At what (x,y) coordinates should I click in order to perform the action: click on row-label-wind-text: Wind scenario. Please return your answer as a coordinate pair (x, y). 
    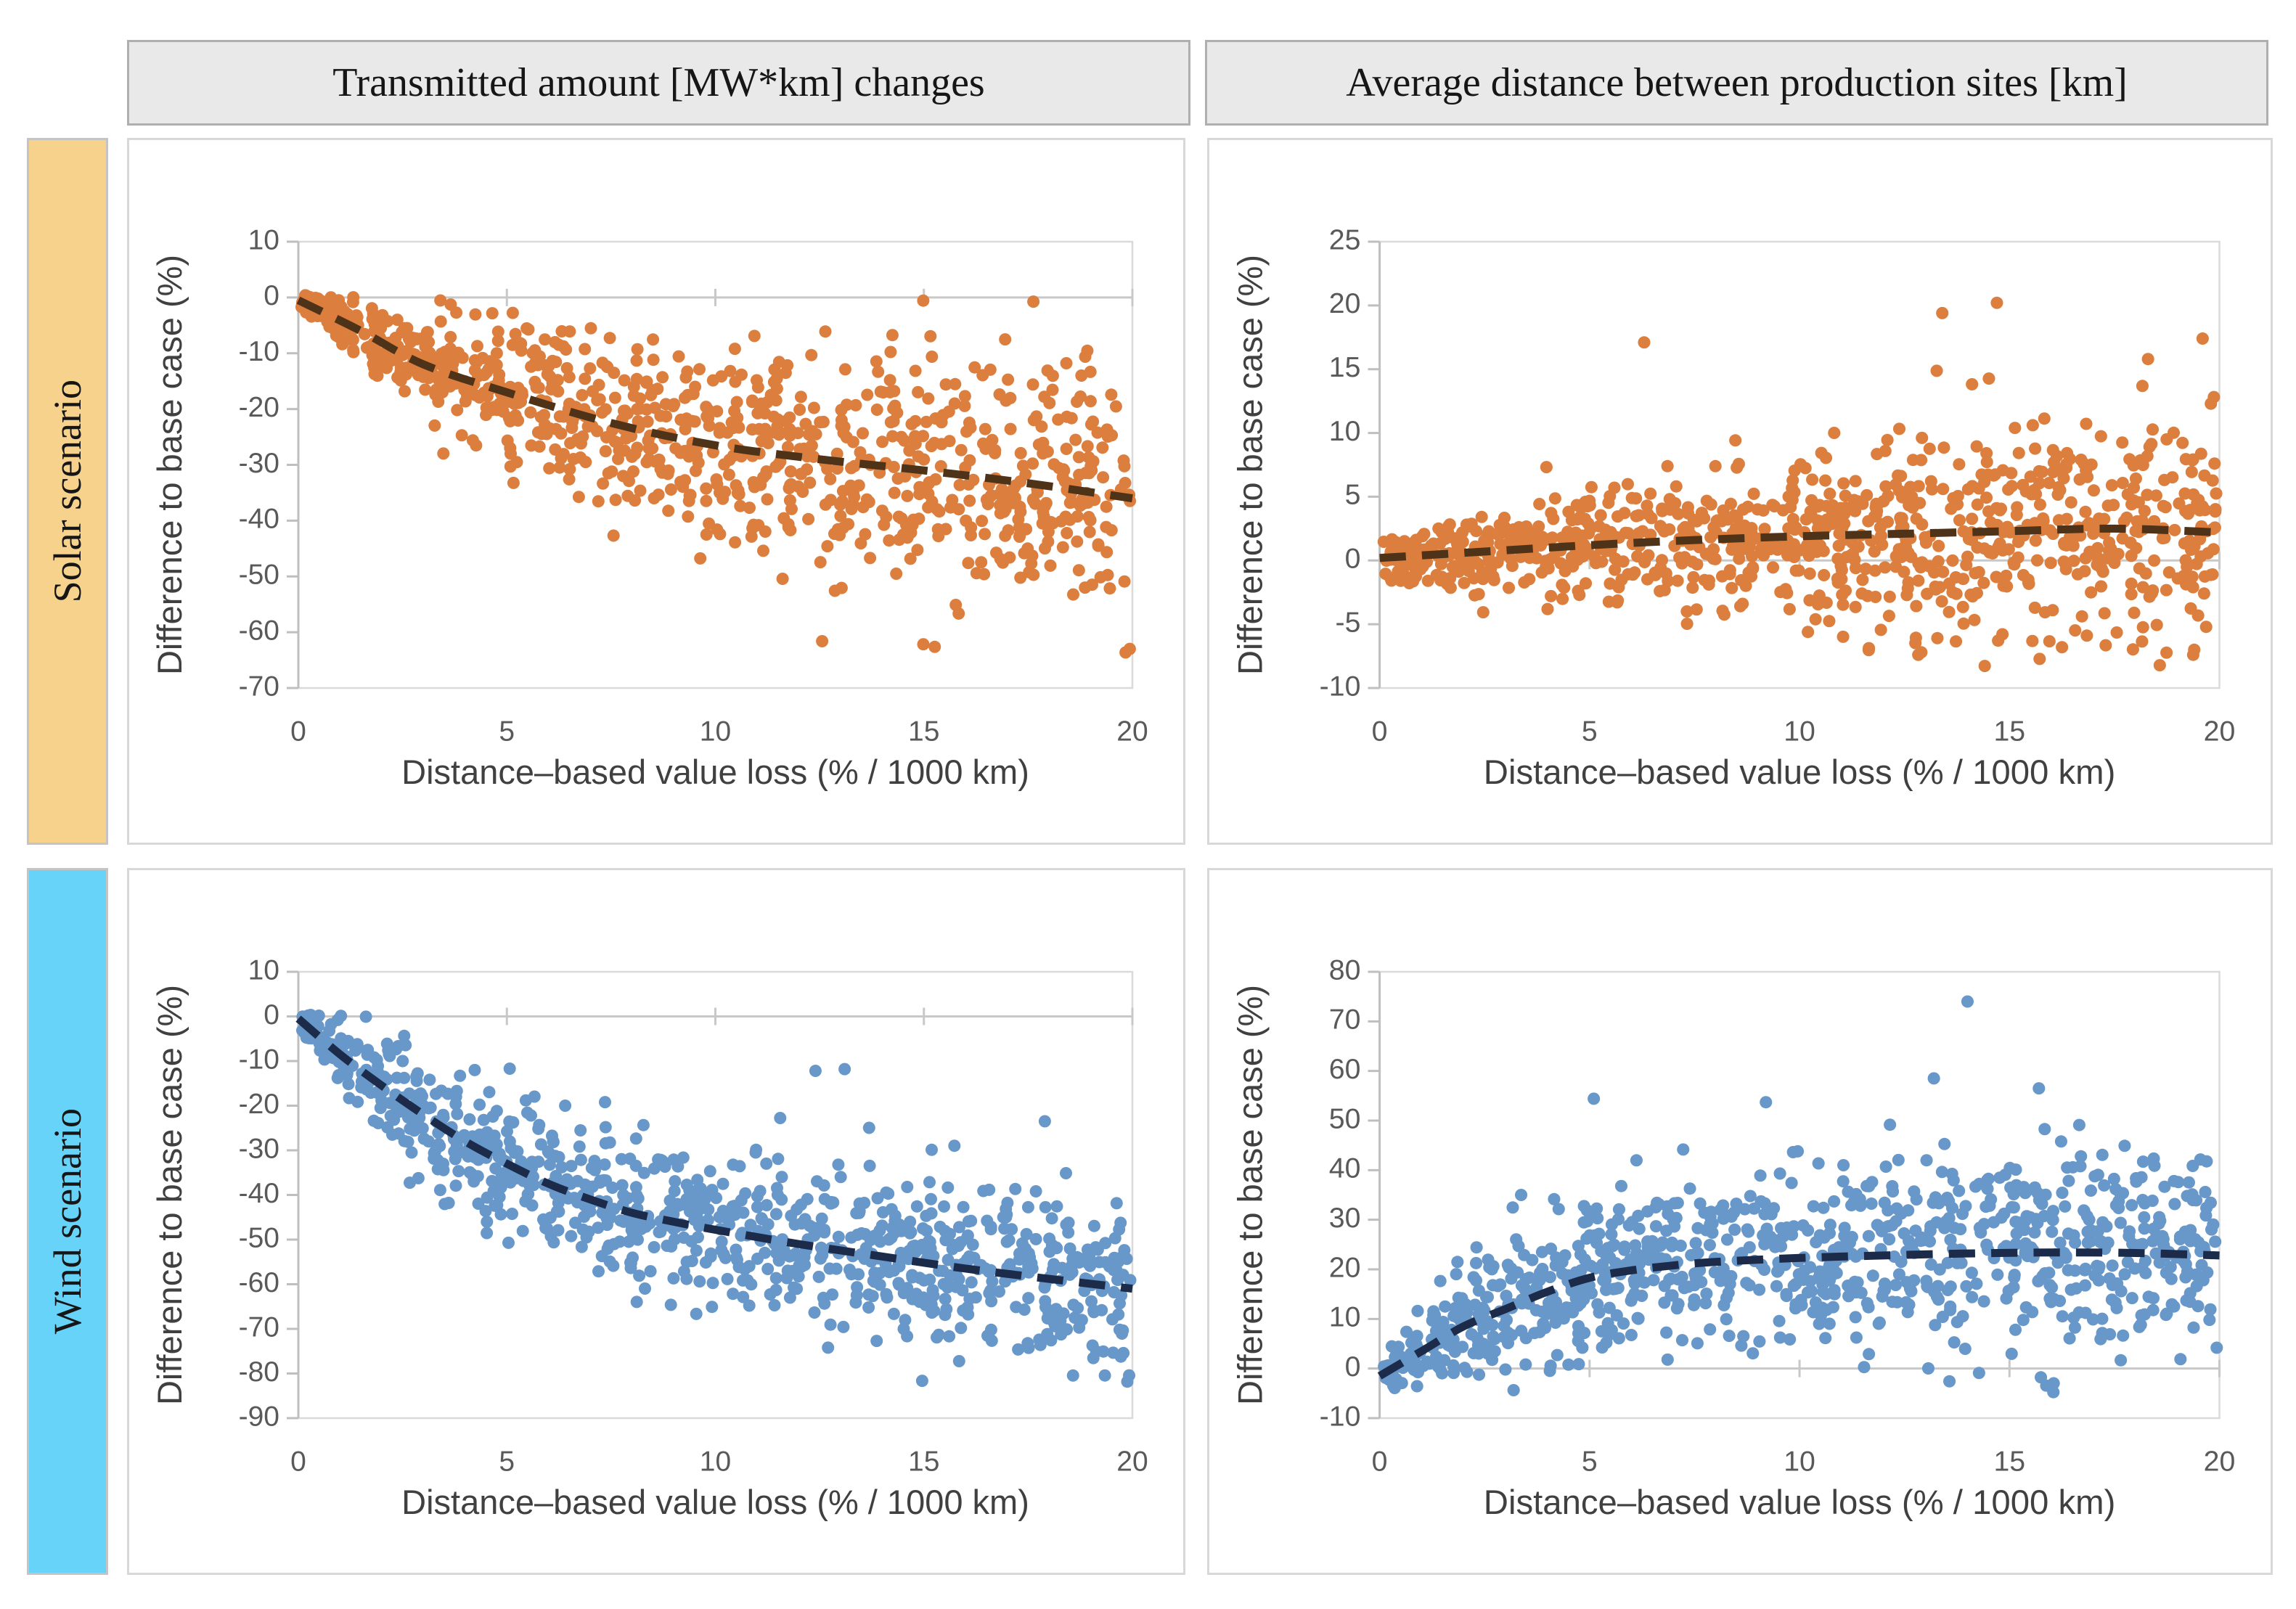
    Looking at the image, I should click on (67, 1221).